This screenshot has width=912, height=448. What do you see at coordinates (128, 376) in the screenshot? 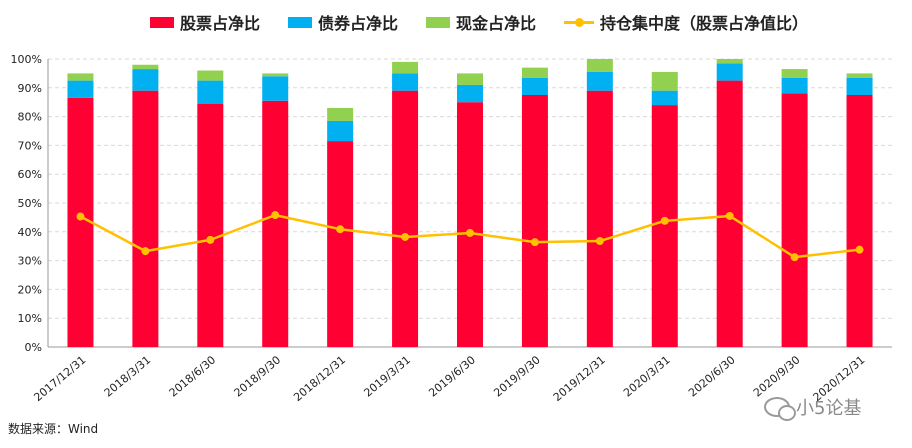
I see `x-tick-label: 2018/3/31` at bounding box center [128, 376].